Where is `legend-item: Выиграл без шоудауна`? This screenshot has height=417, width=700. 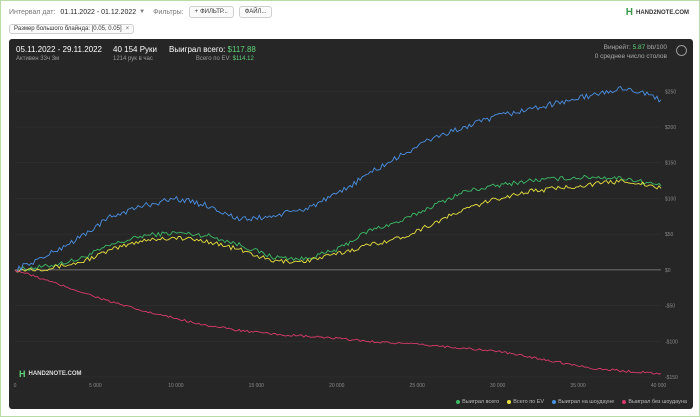 legend-item: Выиграл без шоудауна is located at coordinates (654, 402).